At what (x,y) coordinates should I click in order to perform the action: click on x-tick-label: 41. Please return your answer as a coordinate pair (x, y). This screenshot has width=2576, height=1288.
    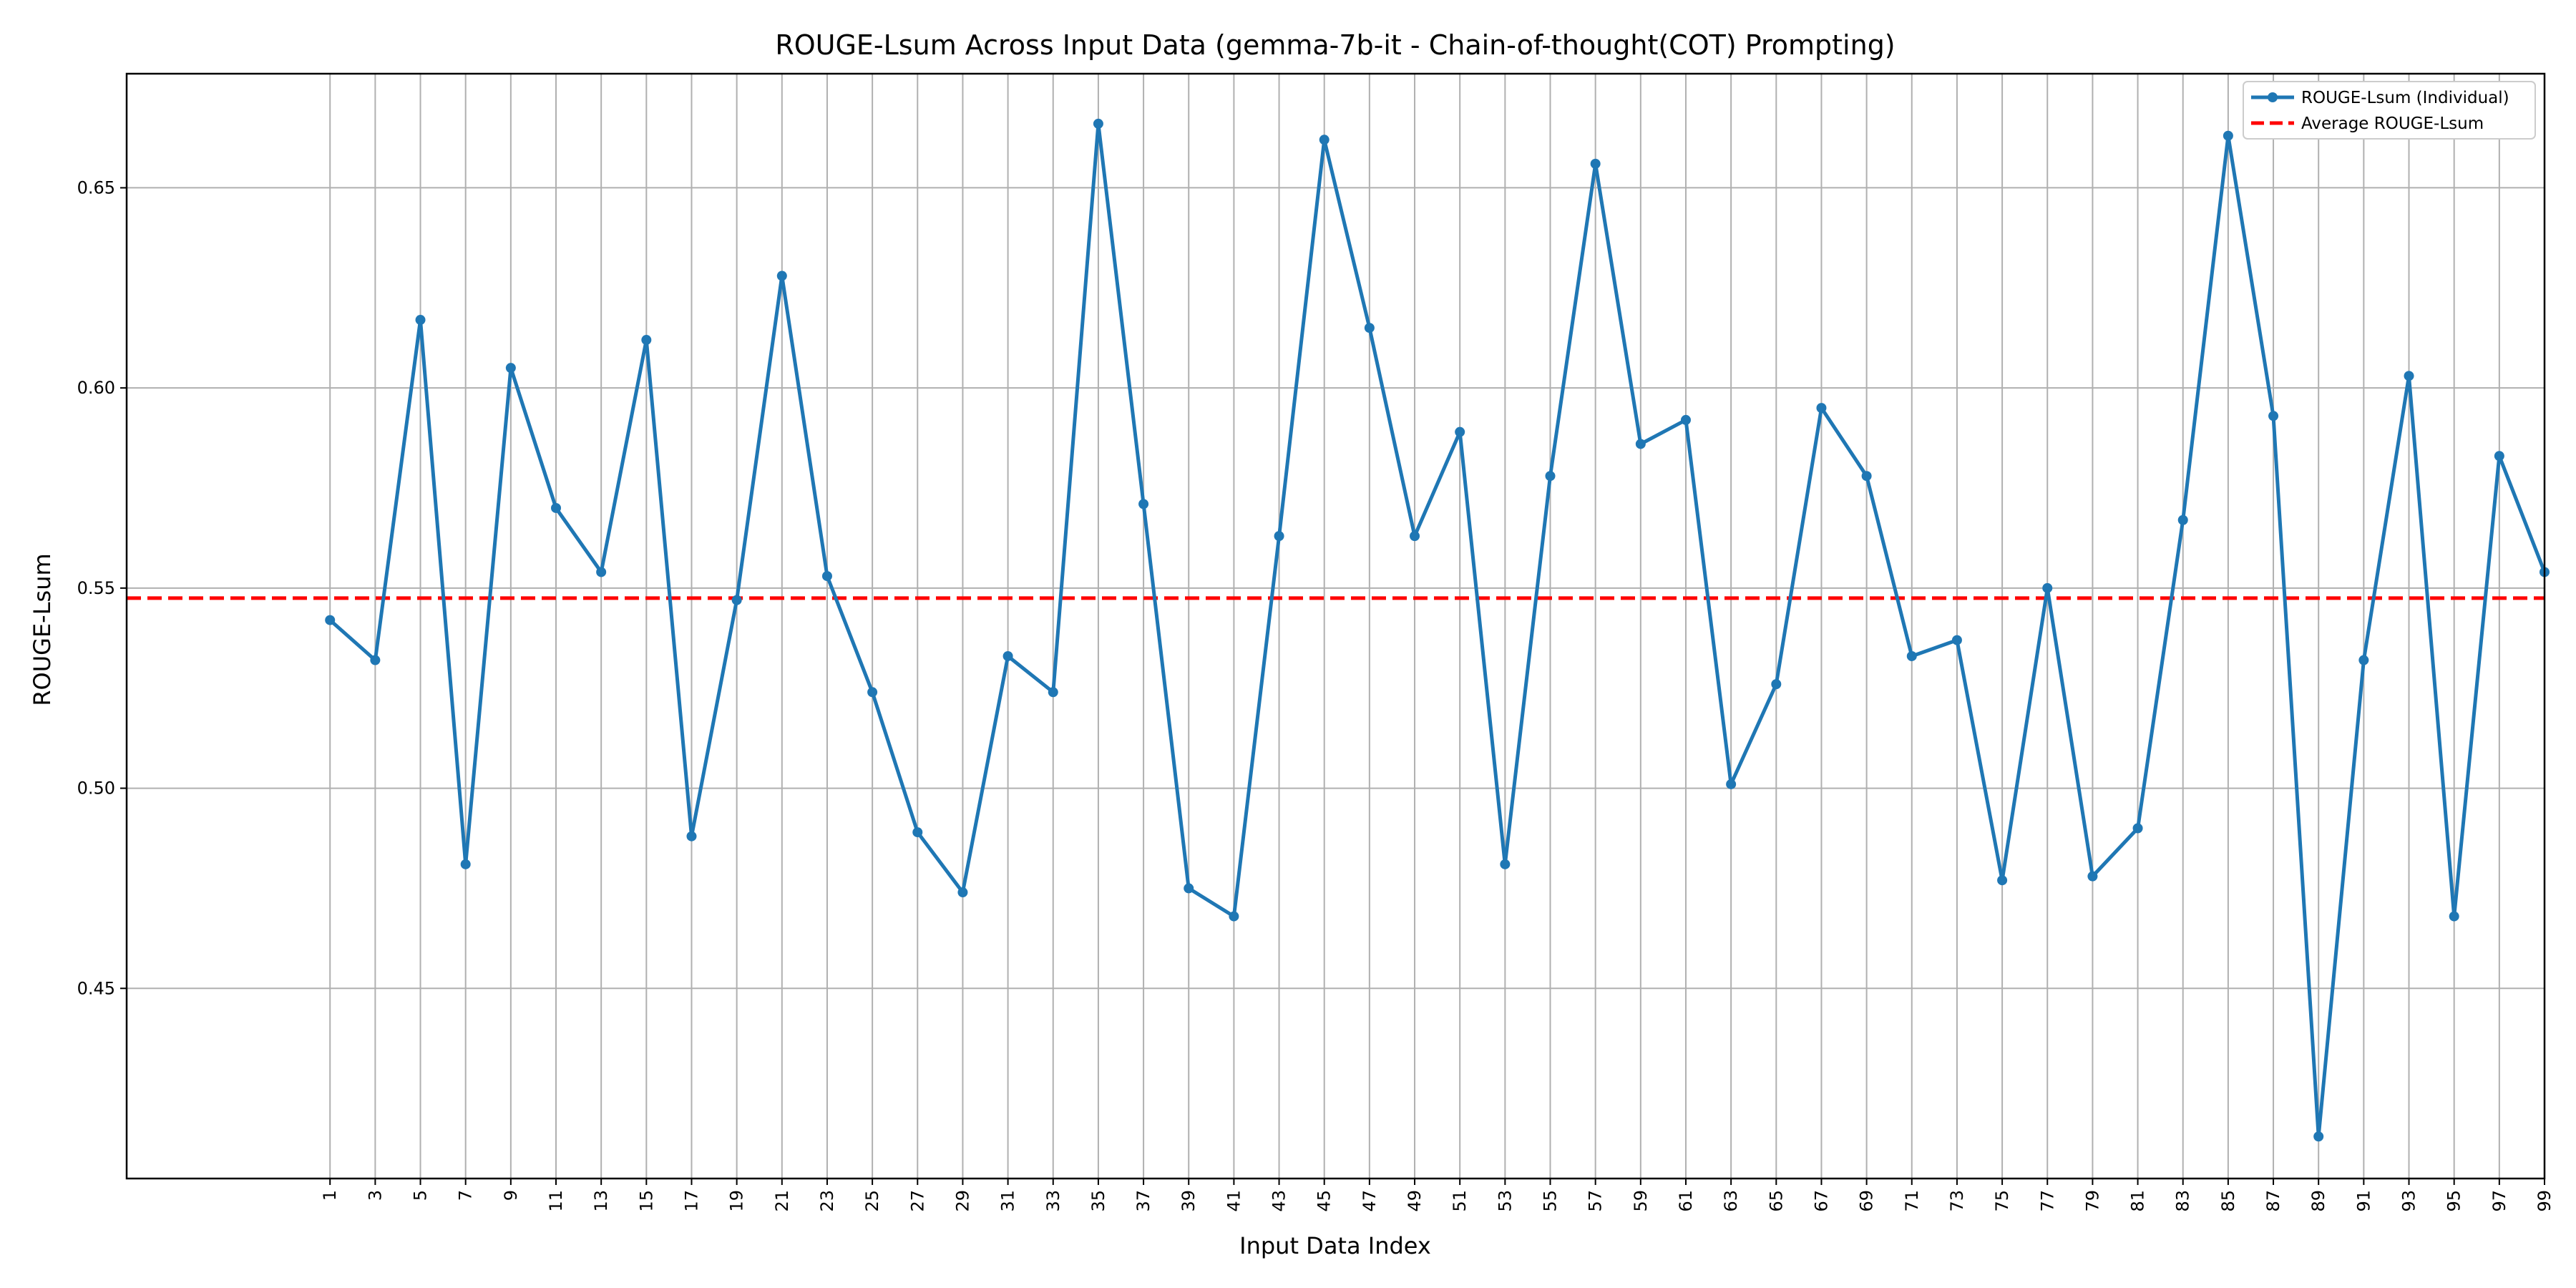
    Looking at the image, I should click on (1234, 1201).